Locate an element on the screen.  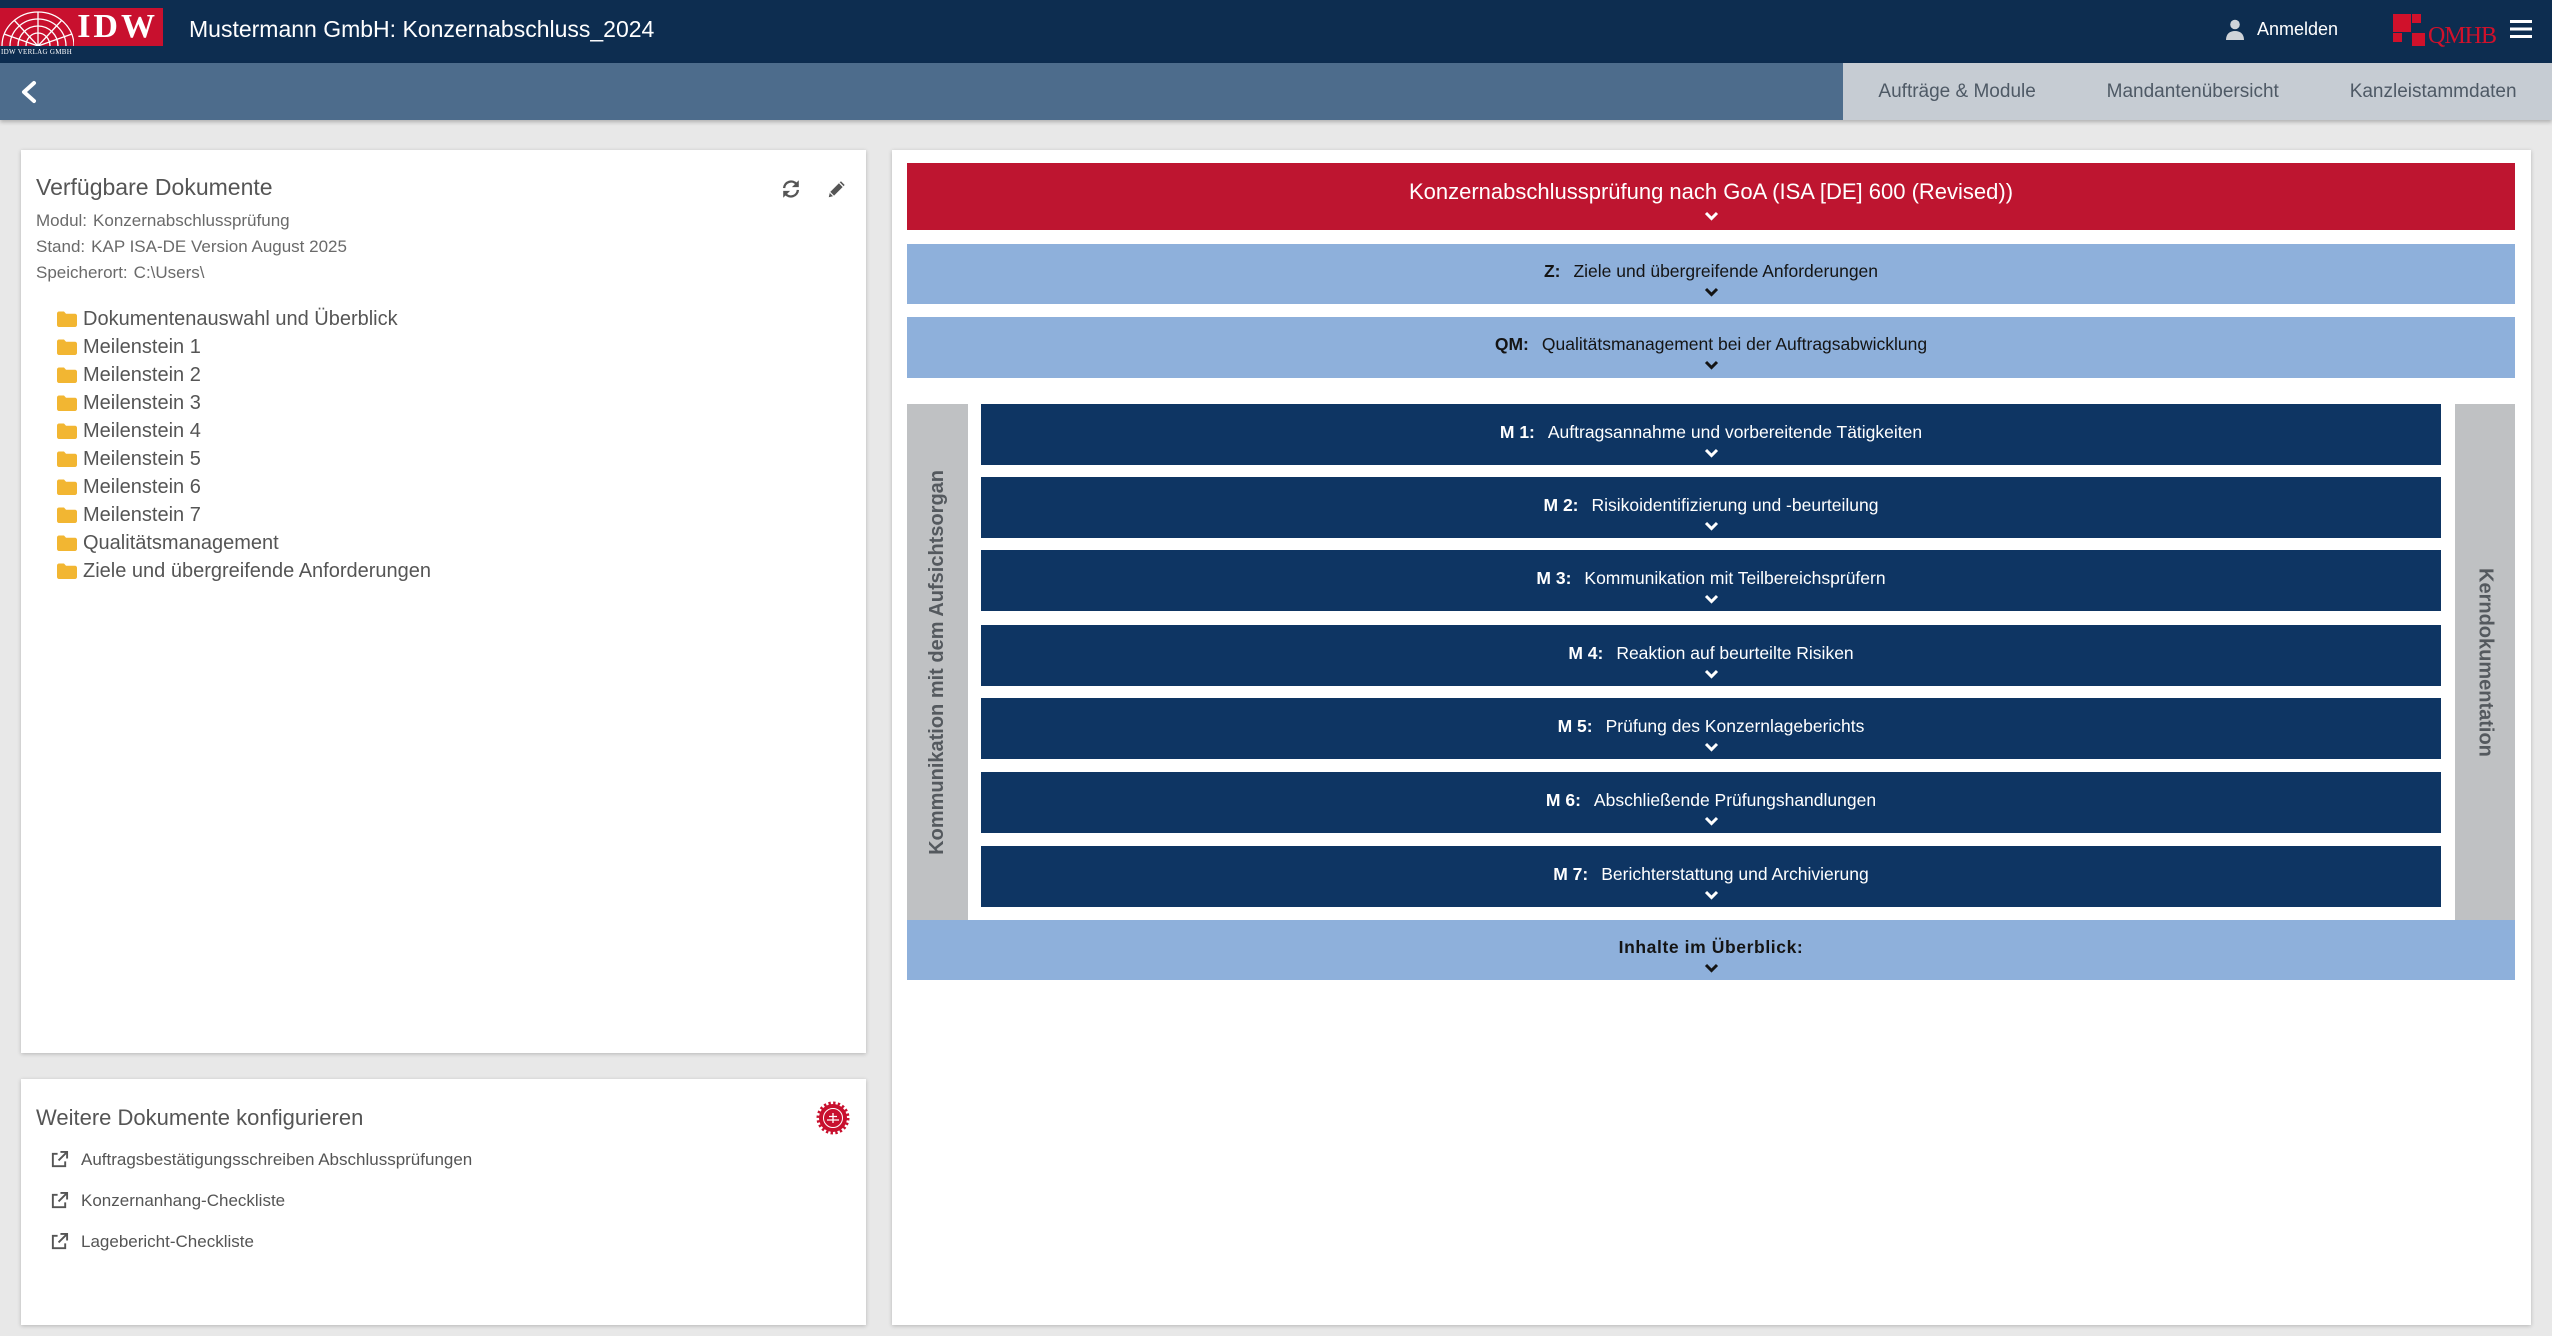
meta-location: Speicherort: C:\Users\ is located at coordinates (191, 273).